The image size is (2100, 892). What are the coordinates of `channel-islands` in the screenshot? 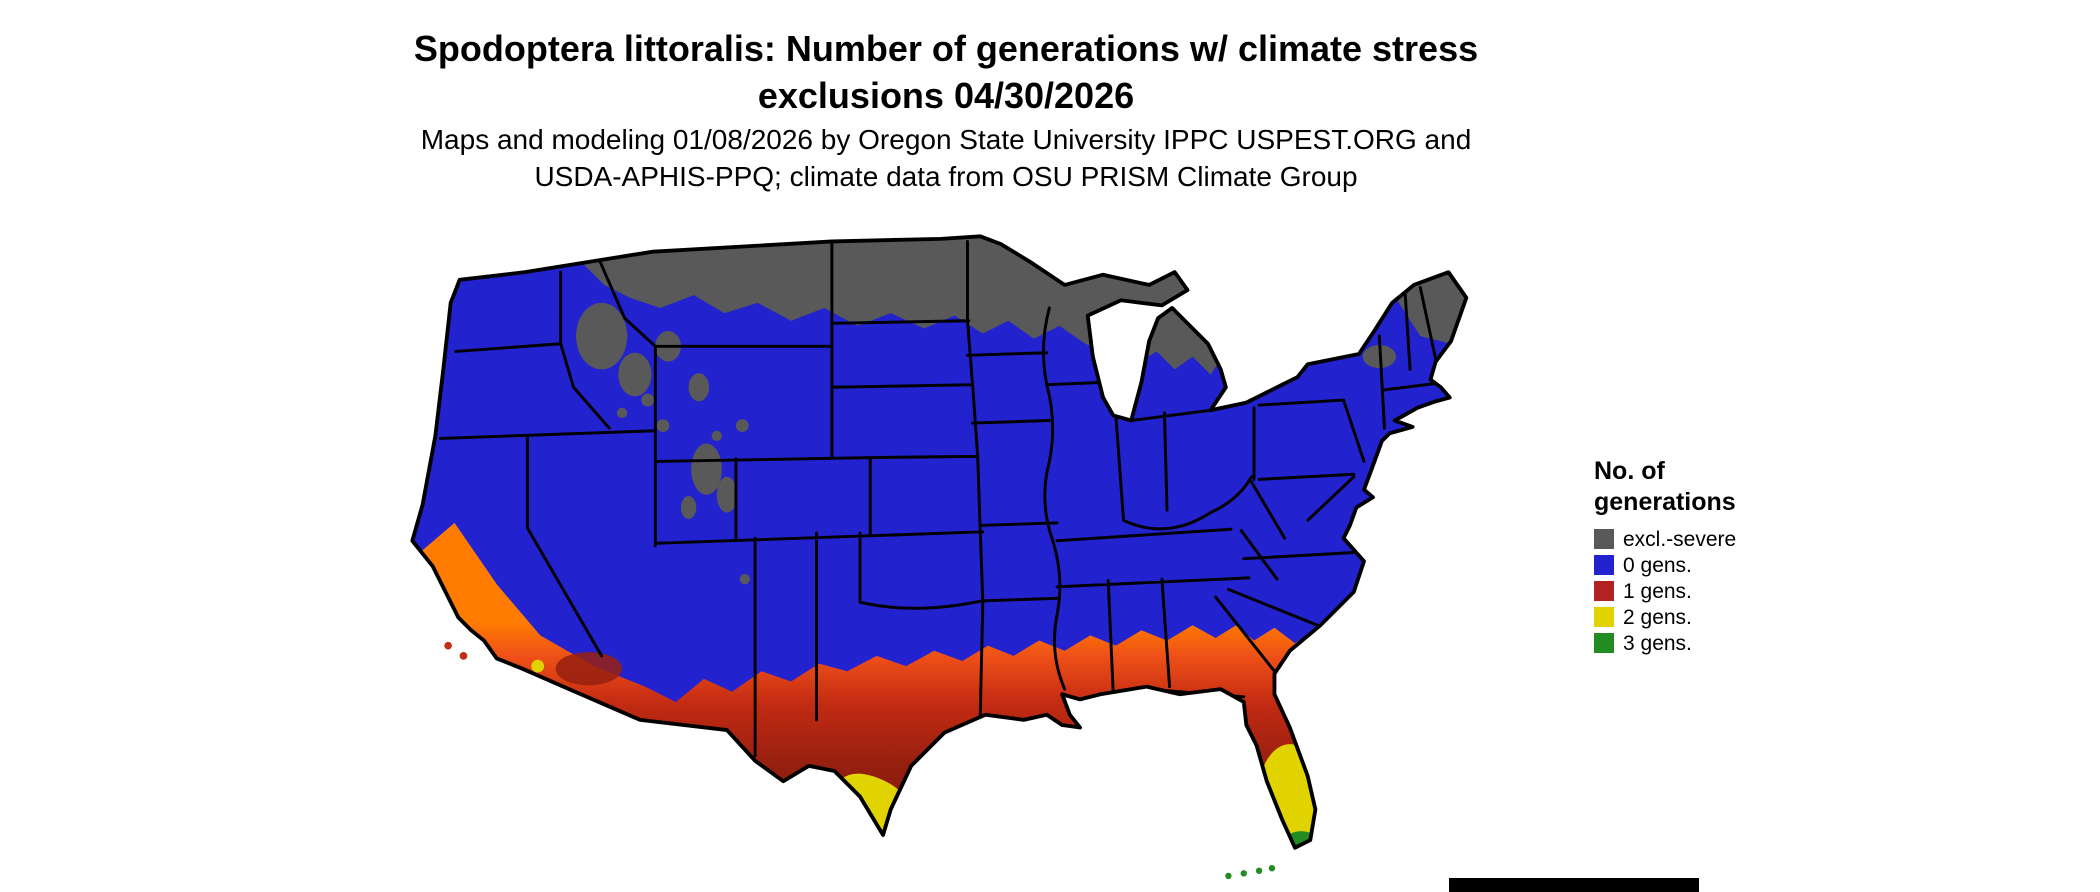 It's located at (456, 650).